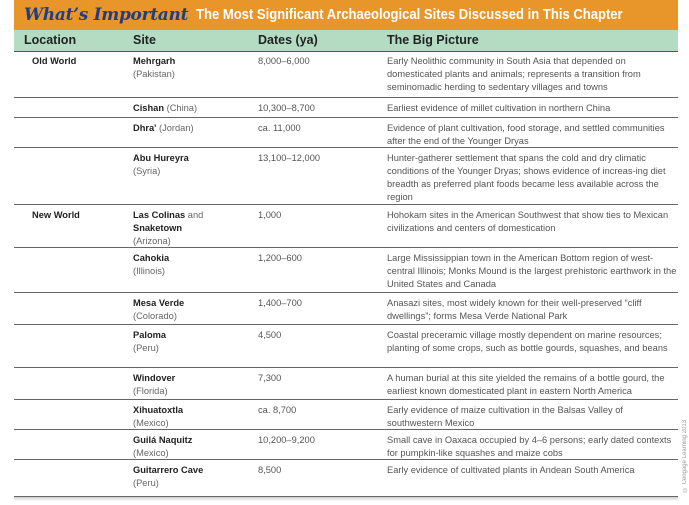 This screenshot has height=505, width=689. I want to click on column-header-site: Site, so click(144, 40).